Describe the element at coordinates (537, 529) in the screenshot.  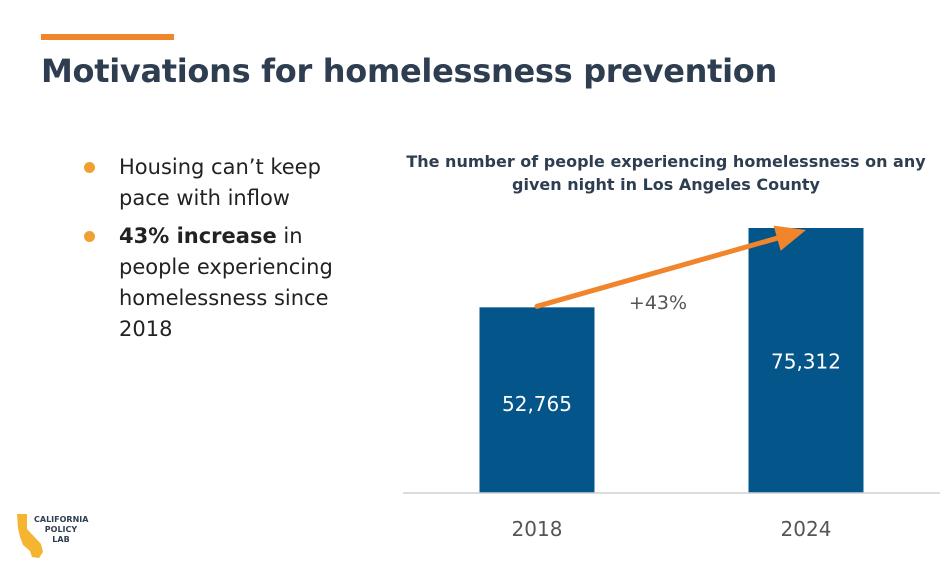
I see `x-tick-label-2018: 2018` at that location.